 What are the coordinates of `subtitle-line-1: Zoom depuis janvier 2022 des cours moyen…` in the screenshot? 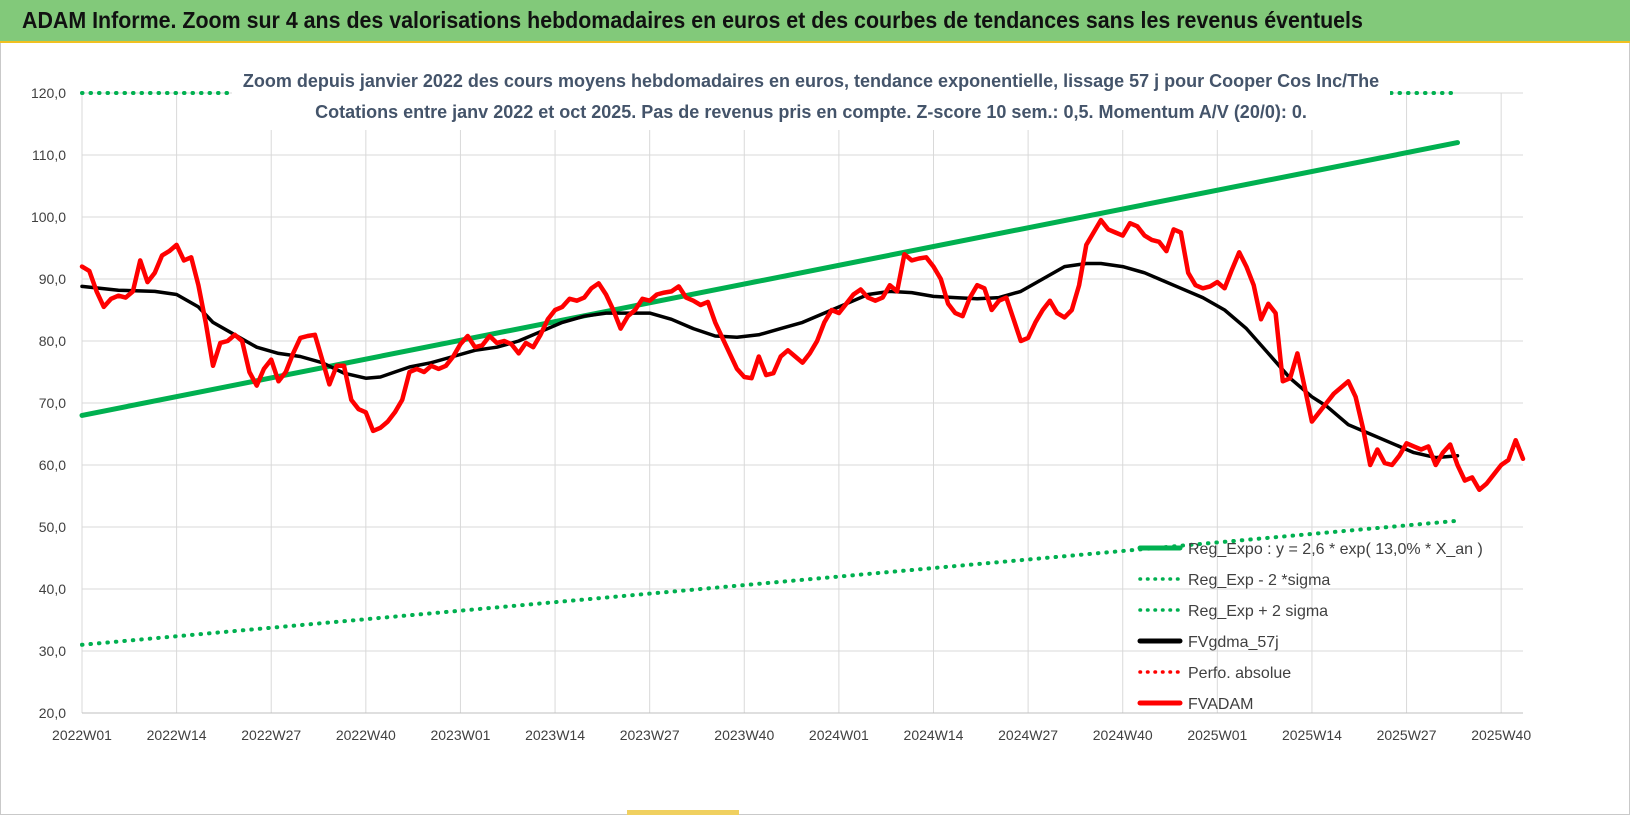 It's located at (811, 81).